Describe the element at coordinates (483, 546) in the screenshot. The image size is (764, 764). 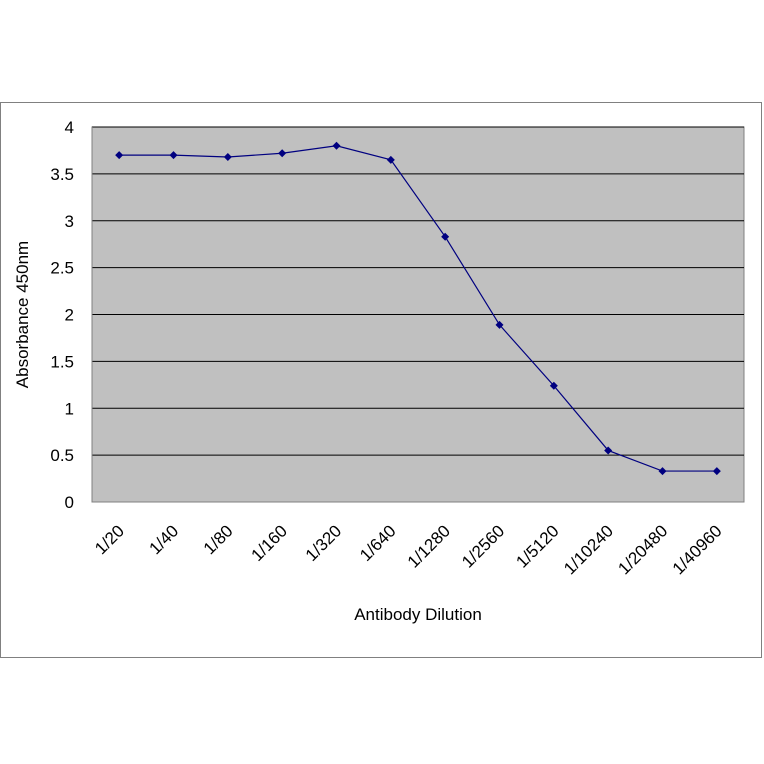
I see `x-tick-label: 1/2560` at that location.